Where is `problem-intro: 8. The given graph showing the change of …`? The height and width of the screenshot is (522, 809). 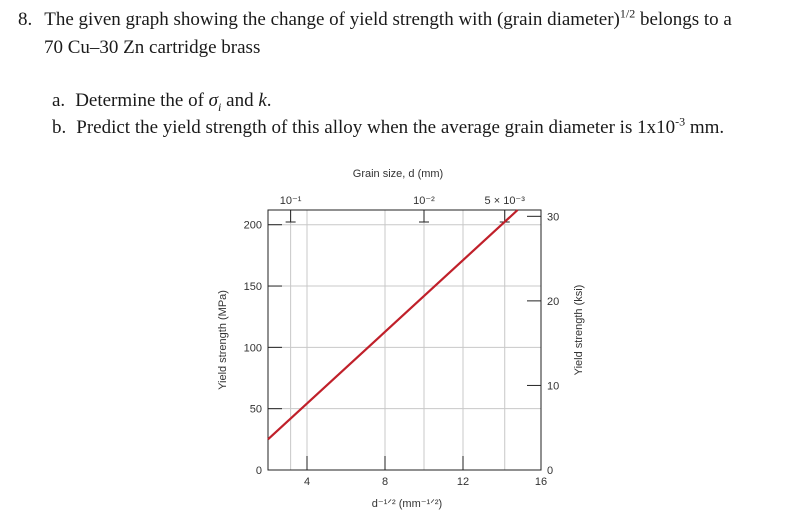 problem-intro: 8. The given graph showing the change of … is located at coordinates (375, 18).